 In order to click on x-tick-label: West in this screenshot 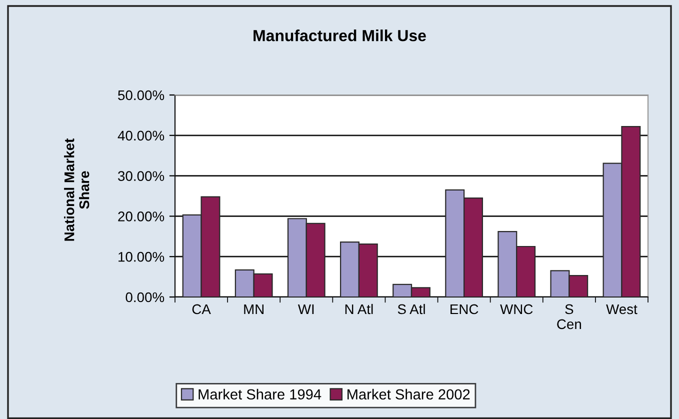, I will do `click(622, 309)`.